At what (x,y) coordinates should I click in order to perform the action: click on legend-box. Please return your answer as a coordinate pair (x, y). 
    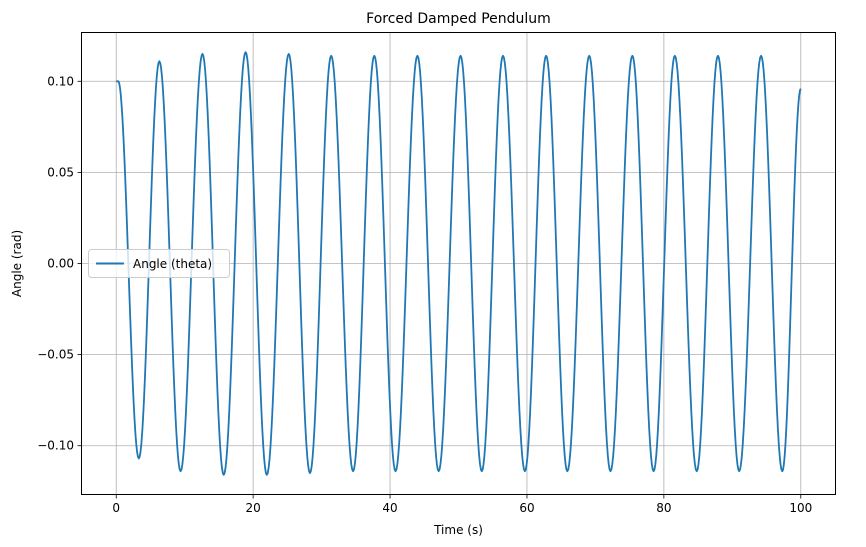
    Looking at the image, I should click on (159, 263).